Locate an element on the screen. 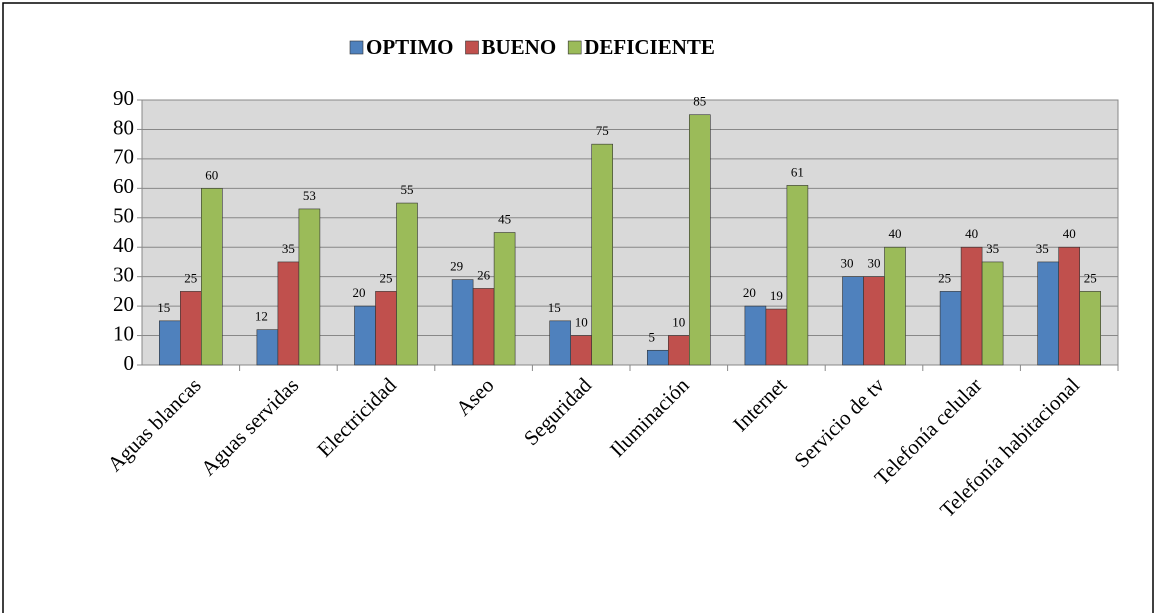 This screenshot has width=1158, height=613. y-tick-label: 10 is located at coordinates (123, 333).